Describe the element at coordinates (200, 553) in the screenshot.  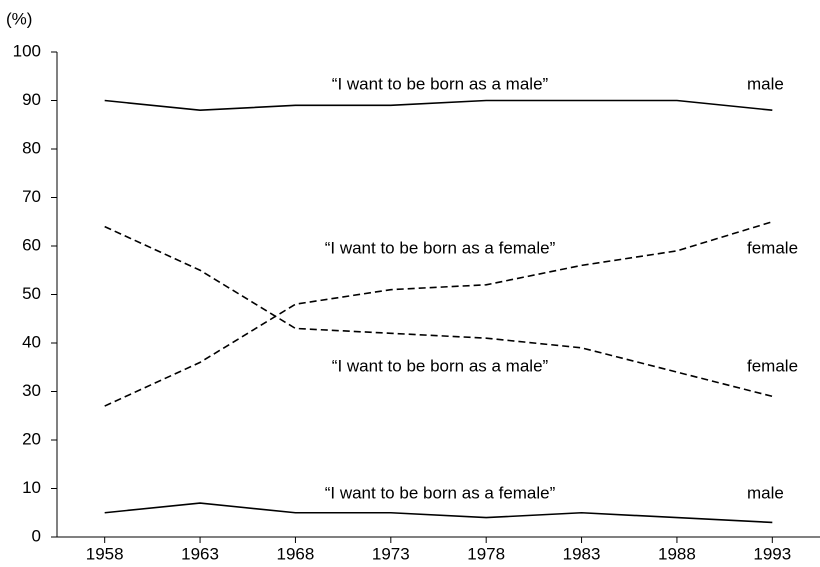
I see `x-tick-label: 1963` at that location.